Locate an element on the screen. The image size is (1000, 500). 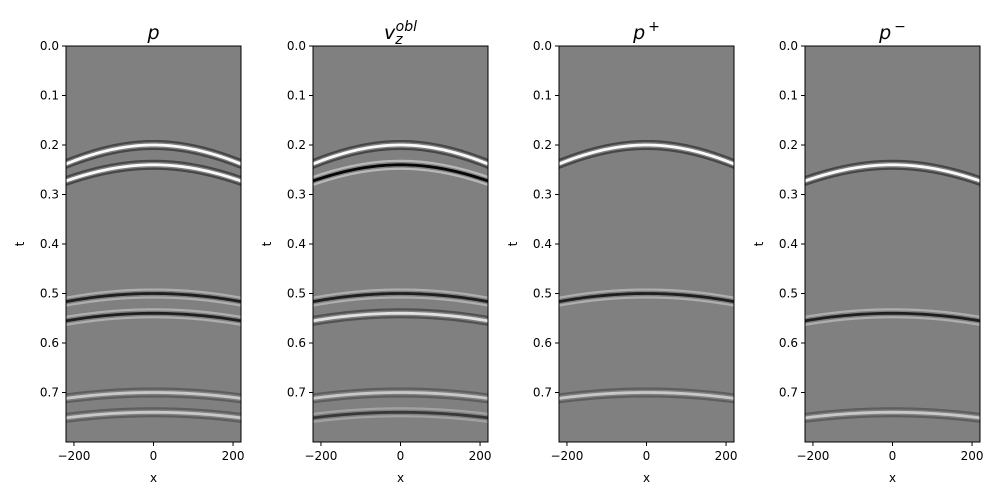
panel-title: p − is located at coordinates (892, 31).